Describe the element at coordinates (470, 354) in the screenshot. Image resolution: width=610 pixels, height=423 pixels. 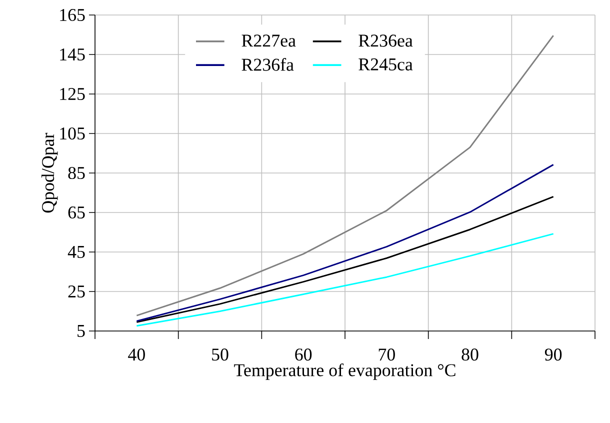
I see `x-tick-label: 80` at that location.